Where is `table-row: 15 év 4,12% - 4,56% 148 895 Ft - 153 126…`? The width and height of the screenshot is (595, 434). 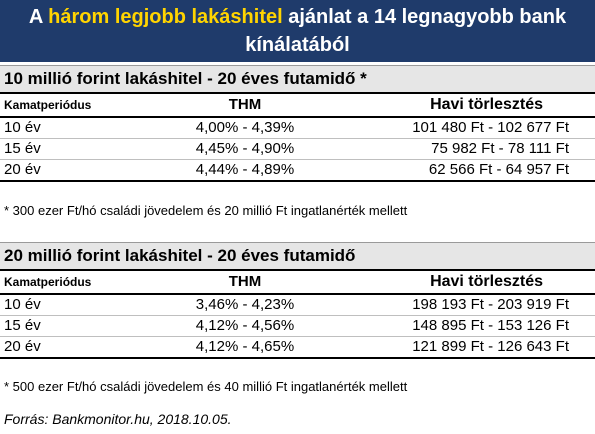 table-row: 15 év 4,12% - 4,56% 148 895 Ft - 153 126… is located at coordinates (297, 326).